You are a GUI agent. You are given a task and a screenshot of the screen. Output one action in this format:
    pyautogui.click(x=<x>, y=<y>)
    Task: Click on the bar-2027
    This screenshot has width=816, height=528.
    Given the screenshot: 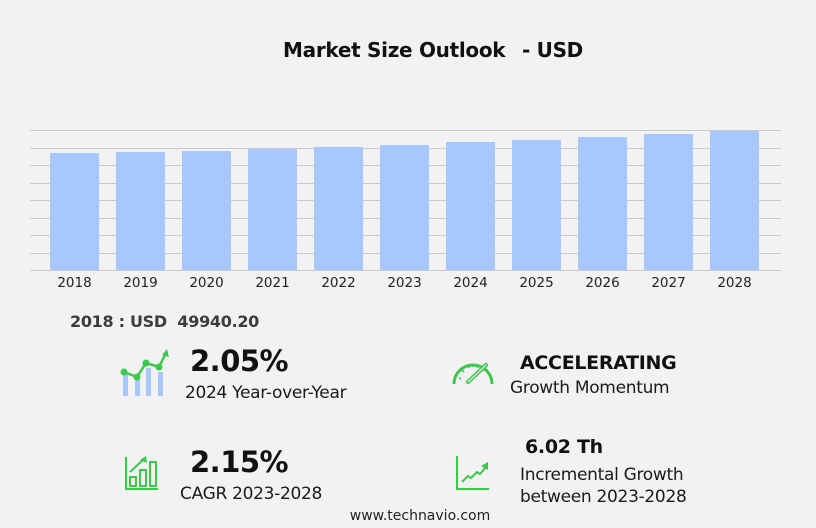 What is the action you would take?
    pyautogui.click(x=668, y=201)
    